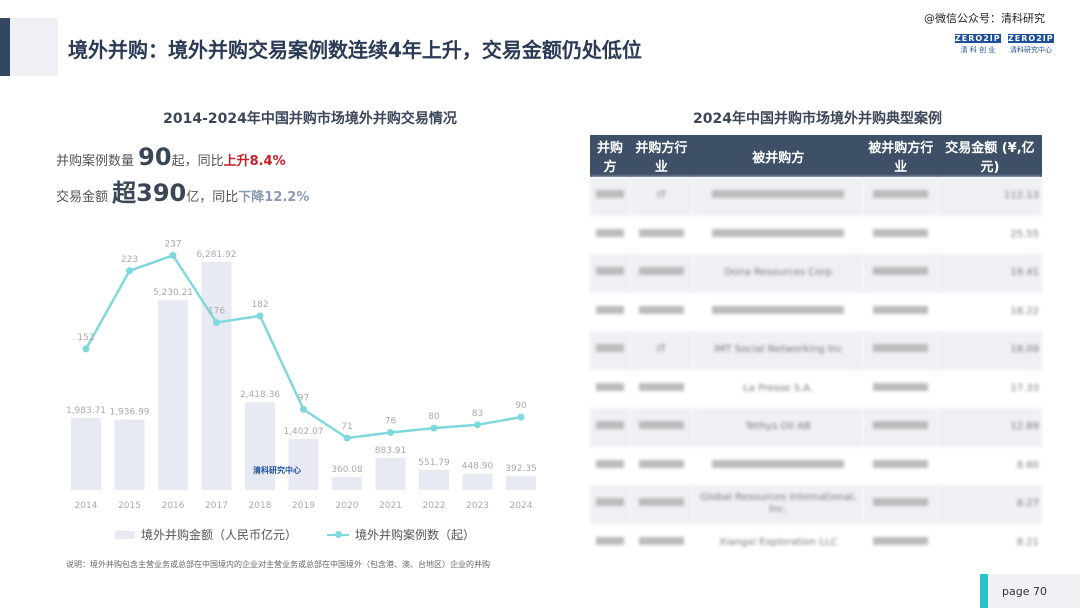 This screenshot has width=1080, height=608. I want to click on column-header: 并购方行业, so click(661, 156).